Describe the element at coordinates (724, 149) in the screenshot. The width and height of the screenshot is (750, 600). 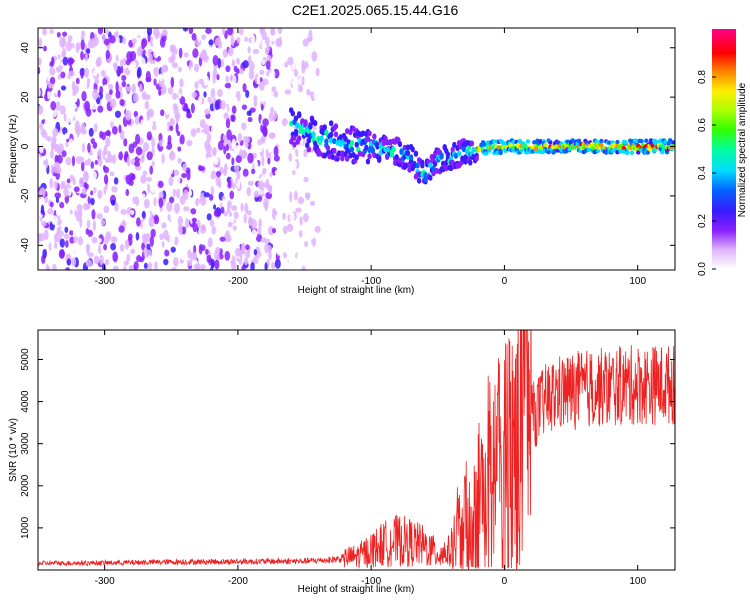
I see `colorbar` at that location.